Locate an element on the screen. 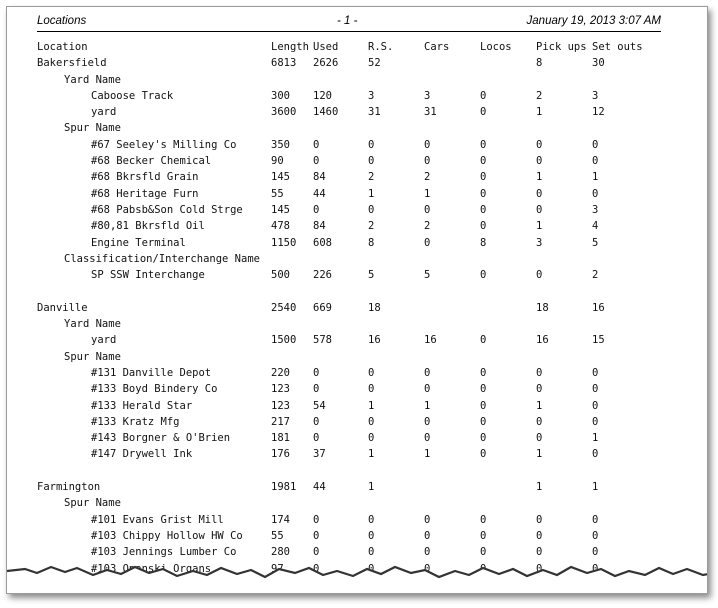 This screenshot has width=718, height=608. cell-location: Engine Terminal is located at coordinates (138, 242).